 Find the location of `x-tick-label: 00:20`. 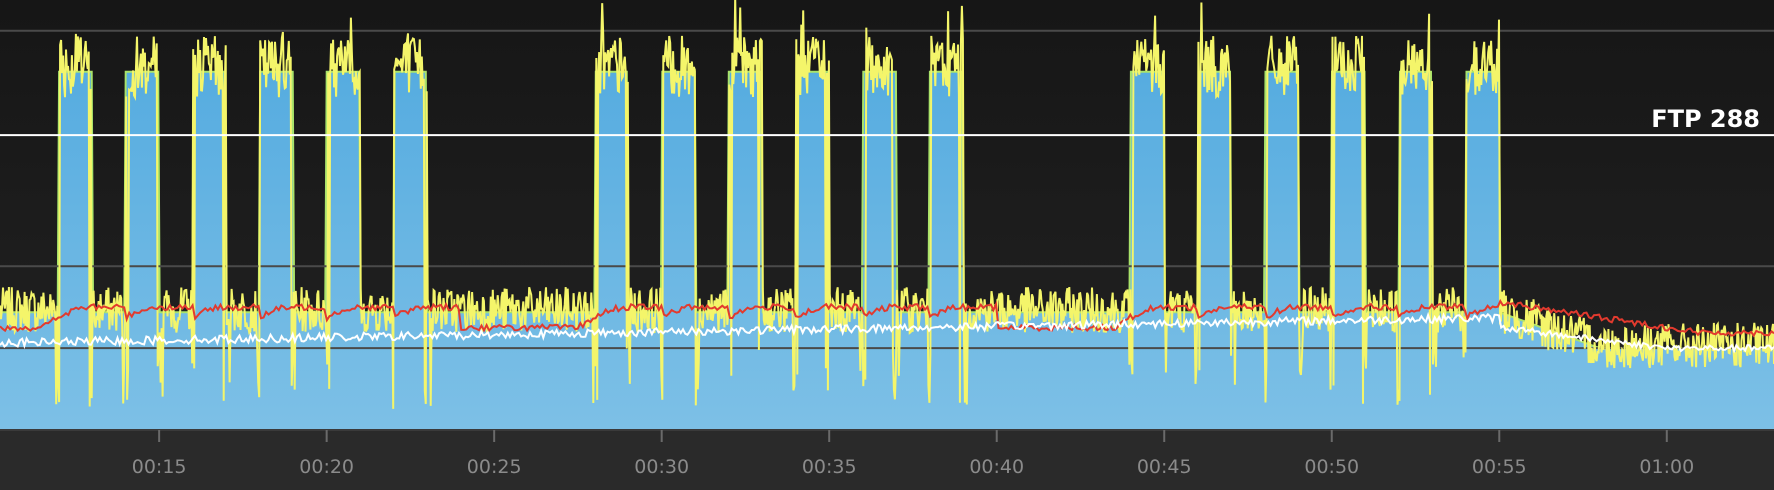

x-tick-label: 00:20 is located at coordinates (326, 467).